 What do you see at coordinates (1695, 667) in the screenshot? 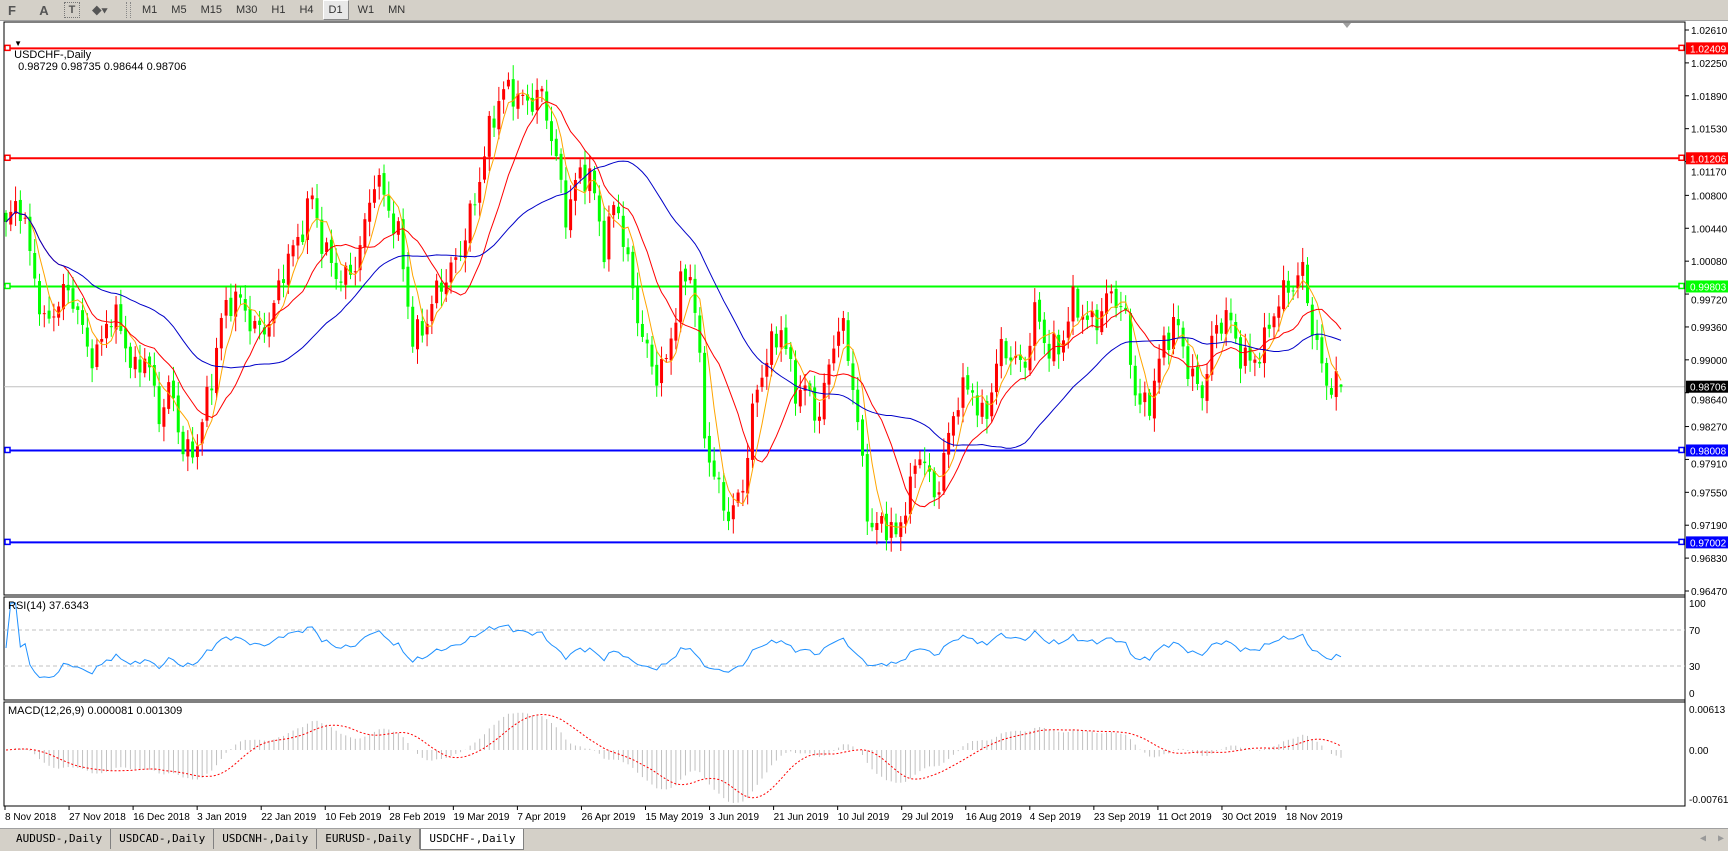
I see `rsi-axis-label: 30` at bounding box center [1695, 667].